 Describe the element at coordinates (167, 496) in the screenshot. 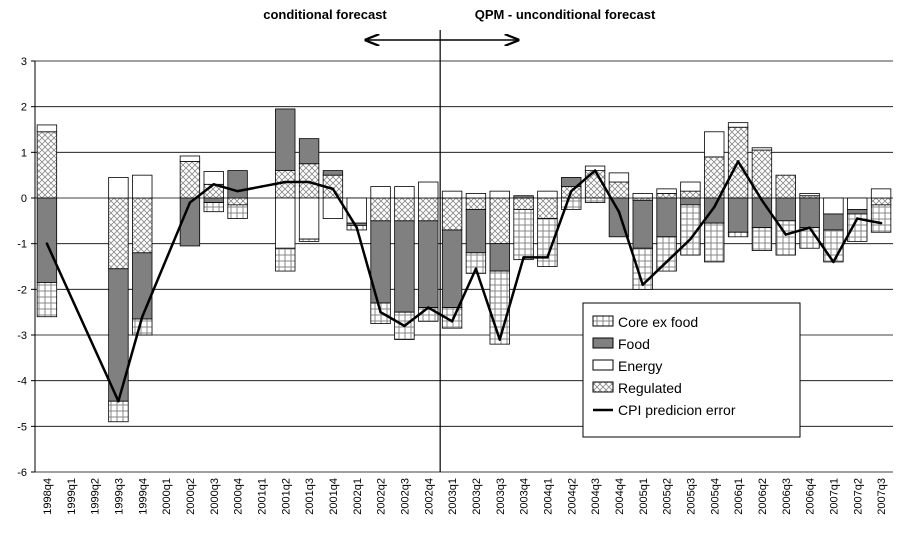

I see `x-tick-label: 2000q1` at that location.